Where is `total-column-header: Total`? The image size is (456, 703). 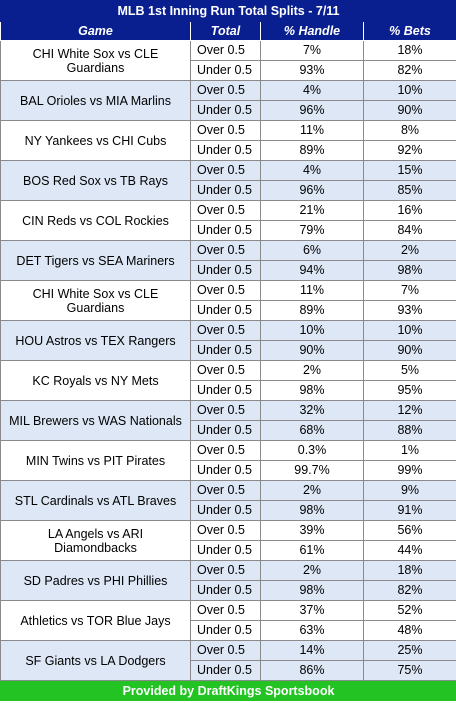 total-column-header: Total is located at coordinates (225, 31).